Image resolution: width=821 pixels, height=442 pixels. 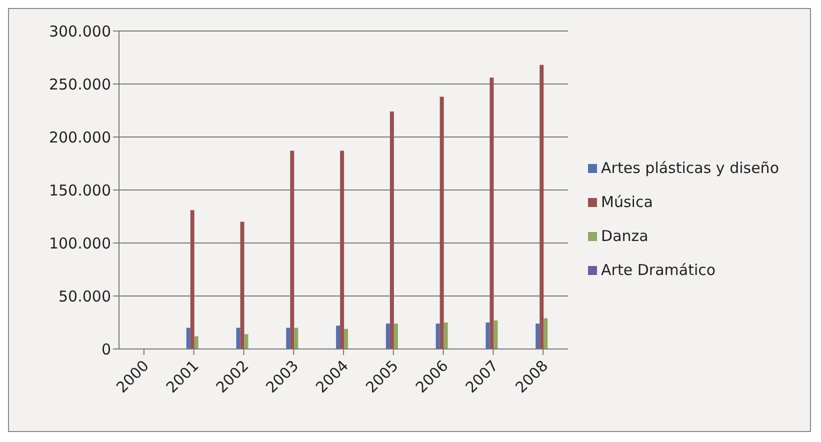 I want to click on y-tick-label: 150.000, so click(x=79, y=190).